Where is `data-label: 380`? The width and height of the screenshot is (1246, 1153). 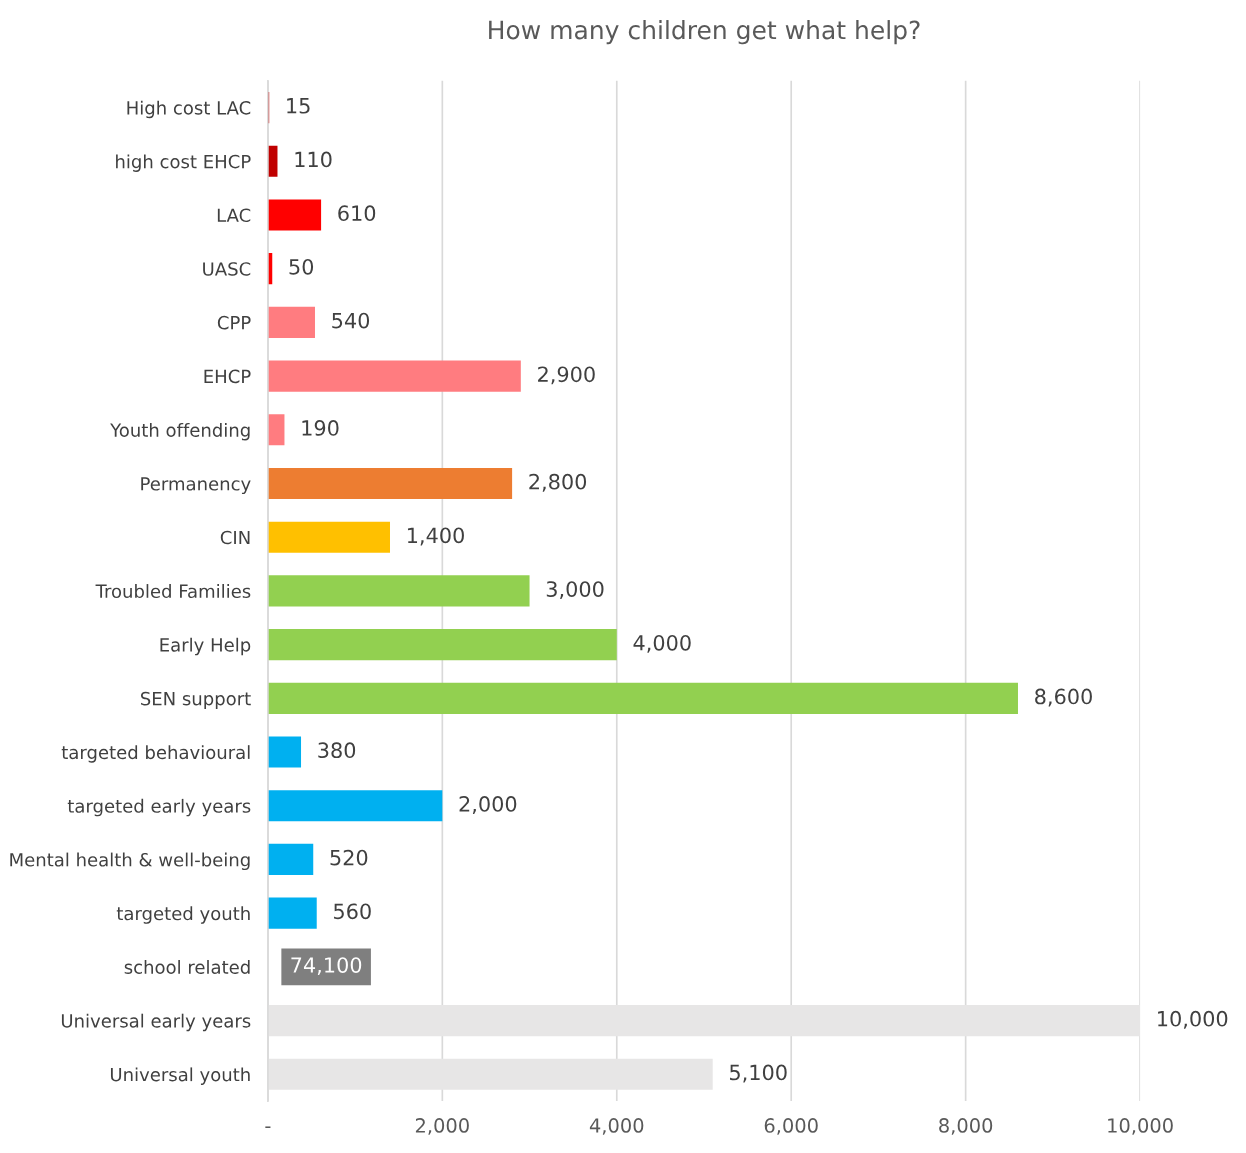 data-label: 380 is located at coordinates (337, 750).